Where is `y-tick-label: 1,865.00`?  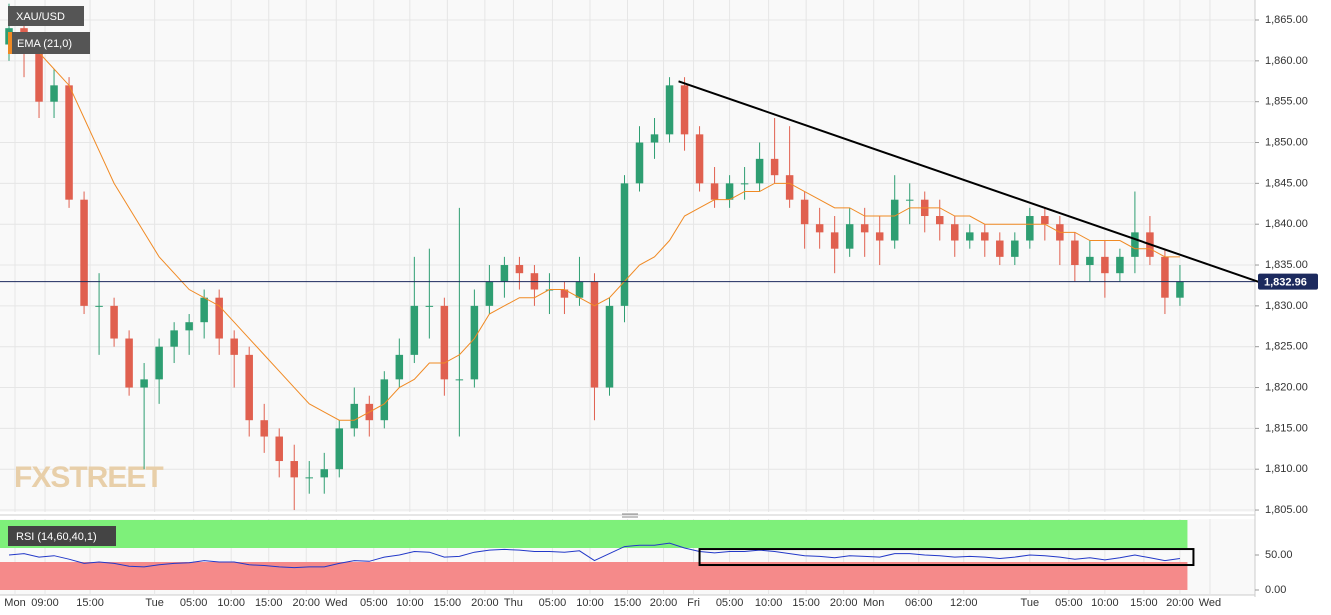 y-tick-label: 1,865.00 is located at coordinates (1286, 20).